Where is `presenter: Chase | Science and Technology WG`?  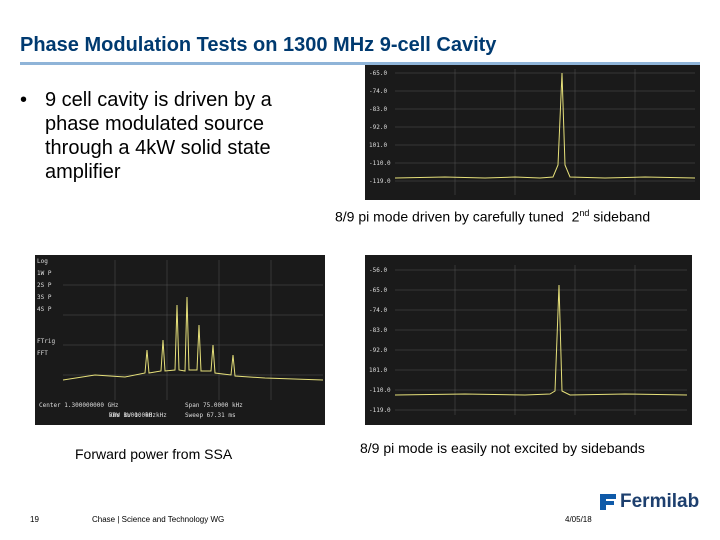 presenter: Chase | Science and Technology WG is located at coordinates (158, 519).